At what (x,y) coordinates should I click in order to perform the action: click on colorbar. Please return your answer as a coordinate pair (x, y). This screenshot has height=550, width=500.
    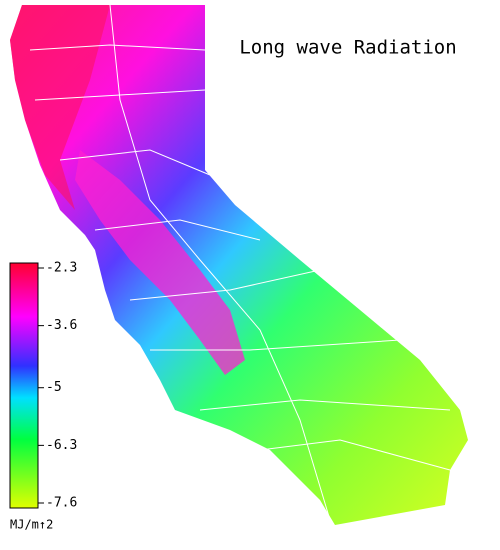
    Looking at the image, I should click on (24, 385).